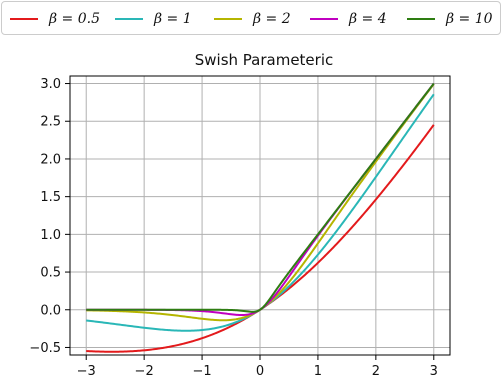 Image resolution: width=504 pixels, height=383 pixels. I want to click on y-tick-label: 0.0, so click(50, 310).